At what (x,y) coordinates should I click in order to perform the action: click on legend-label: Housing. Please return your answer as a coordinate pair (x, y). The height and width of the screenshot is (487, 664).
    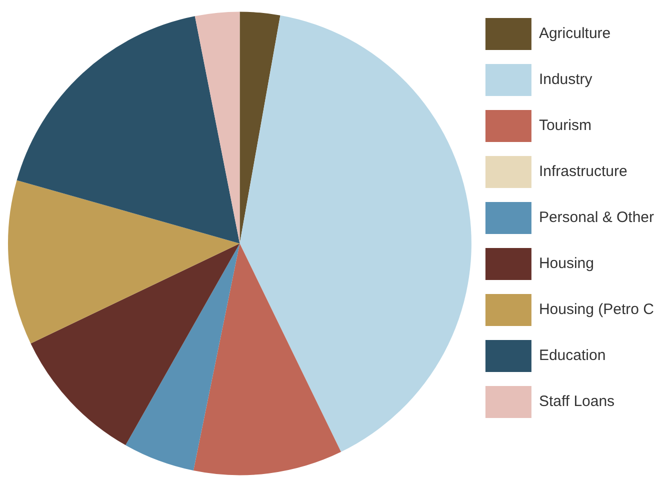
    Looking at the image, I should click on (566, 263).